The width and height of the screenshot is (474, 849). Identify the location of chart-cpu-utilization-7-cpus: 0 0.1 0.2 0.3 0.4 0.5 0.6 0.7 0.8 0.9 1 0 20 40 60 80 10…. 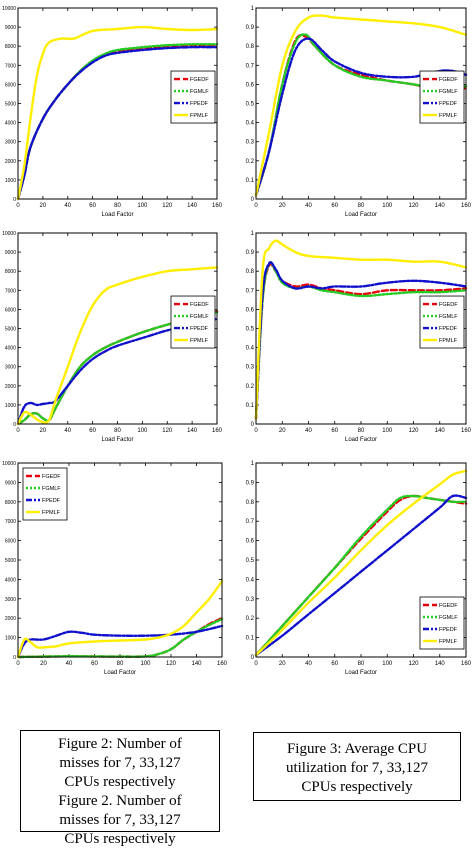
(359, 112).